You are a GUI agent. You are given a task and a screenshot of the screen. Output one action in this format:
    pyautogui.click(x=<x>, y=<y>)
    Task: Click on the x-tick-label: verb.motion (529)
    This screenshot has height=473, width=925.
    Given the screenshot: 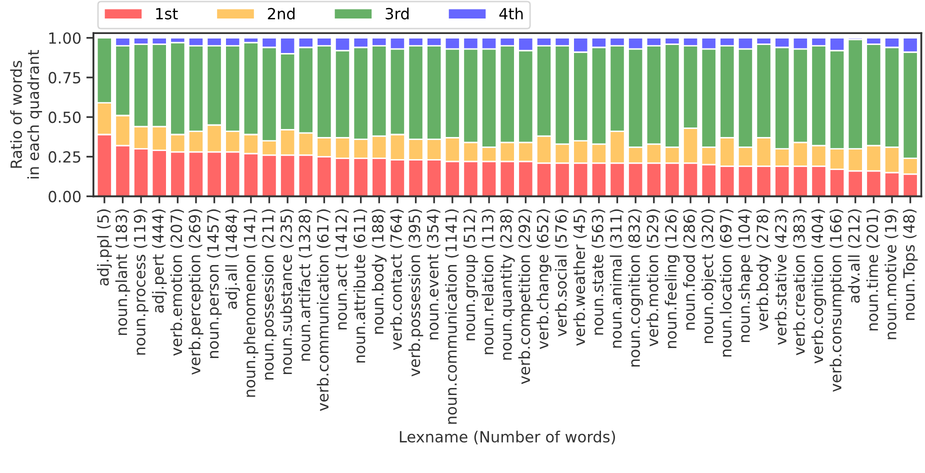 What is the action you would take?
    pyautogui.click(x=653, y=277)
    